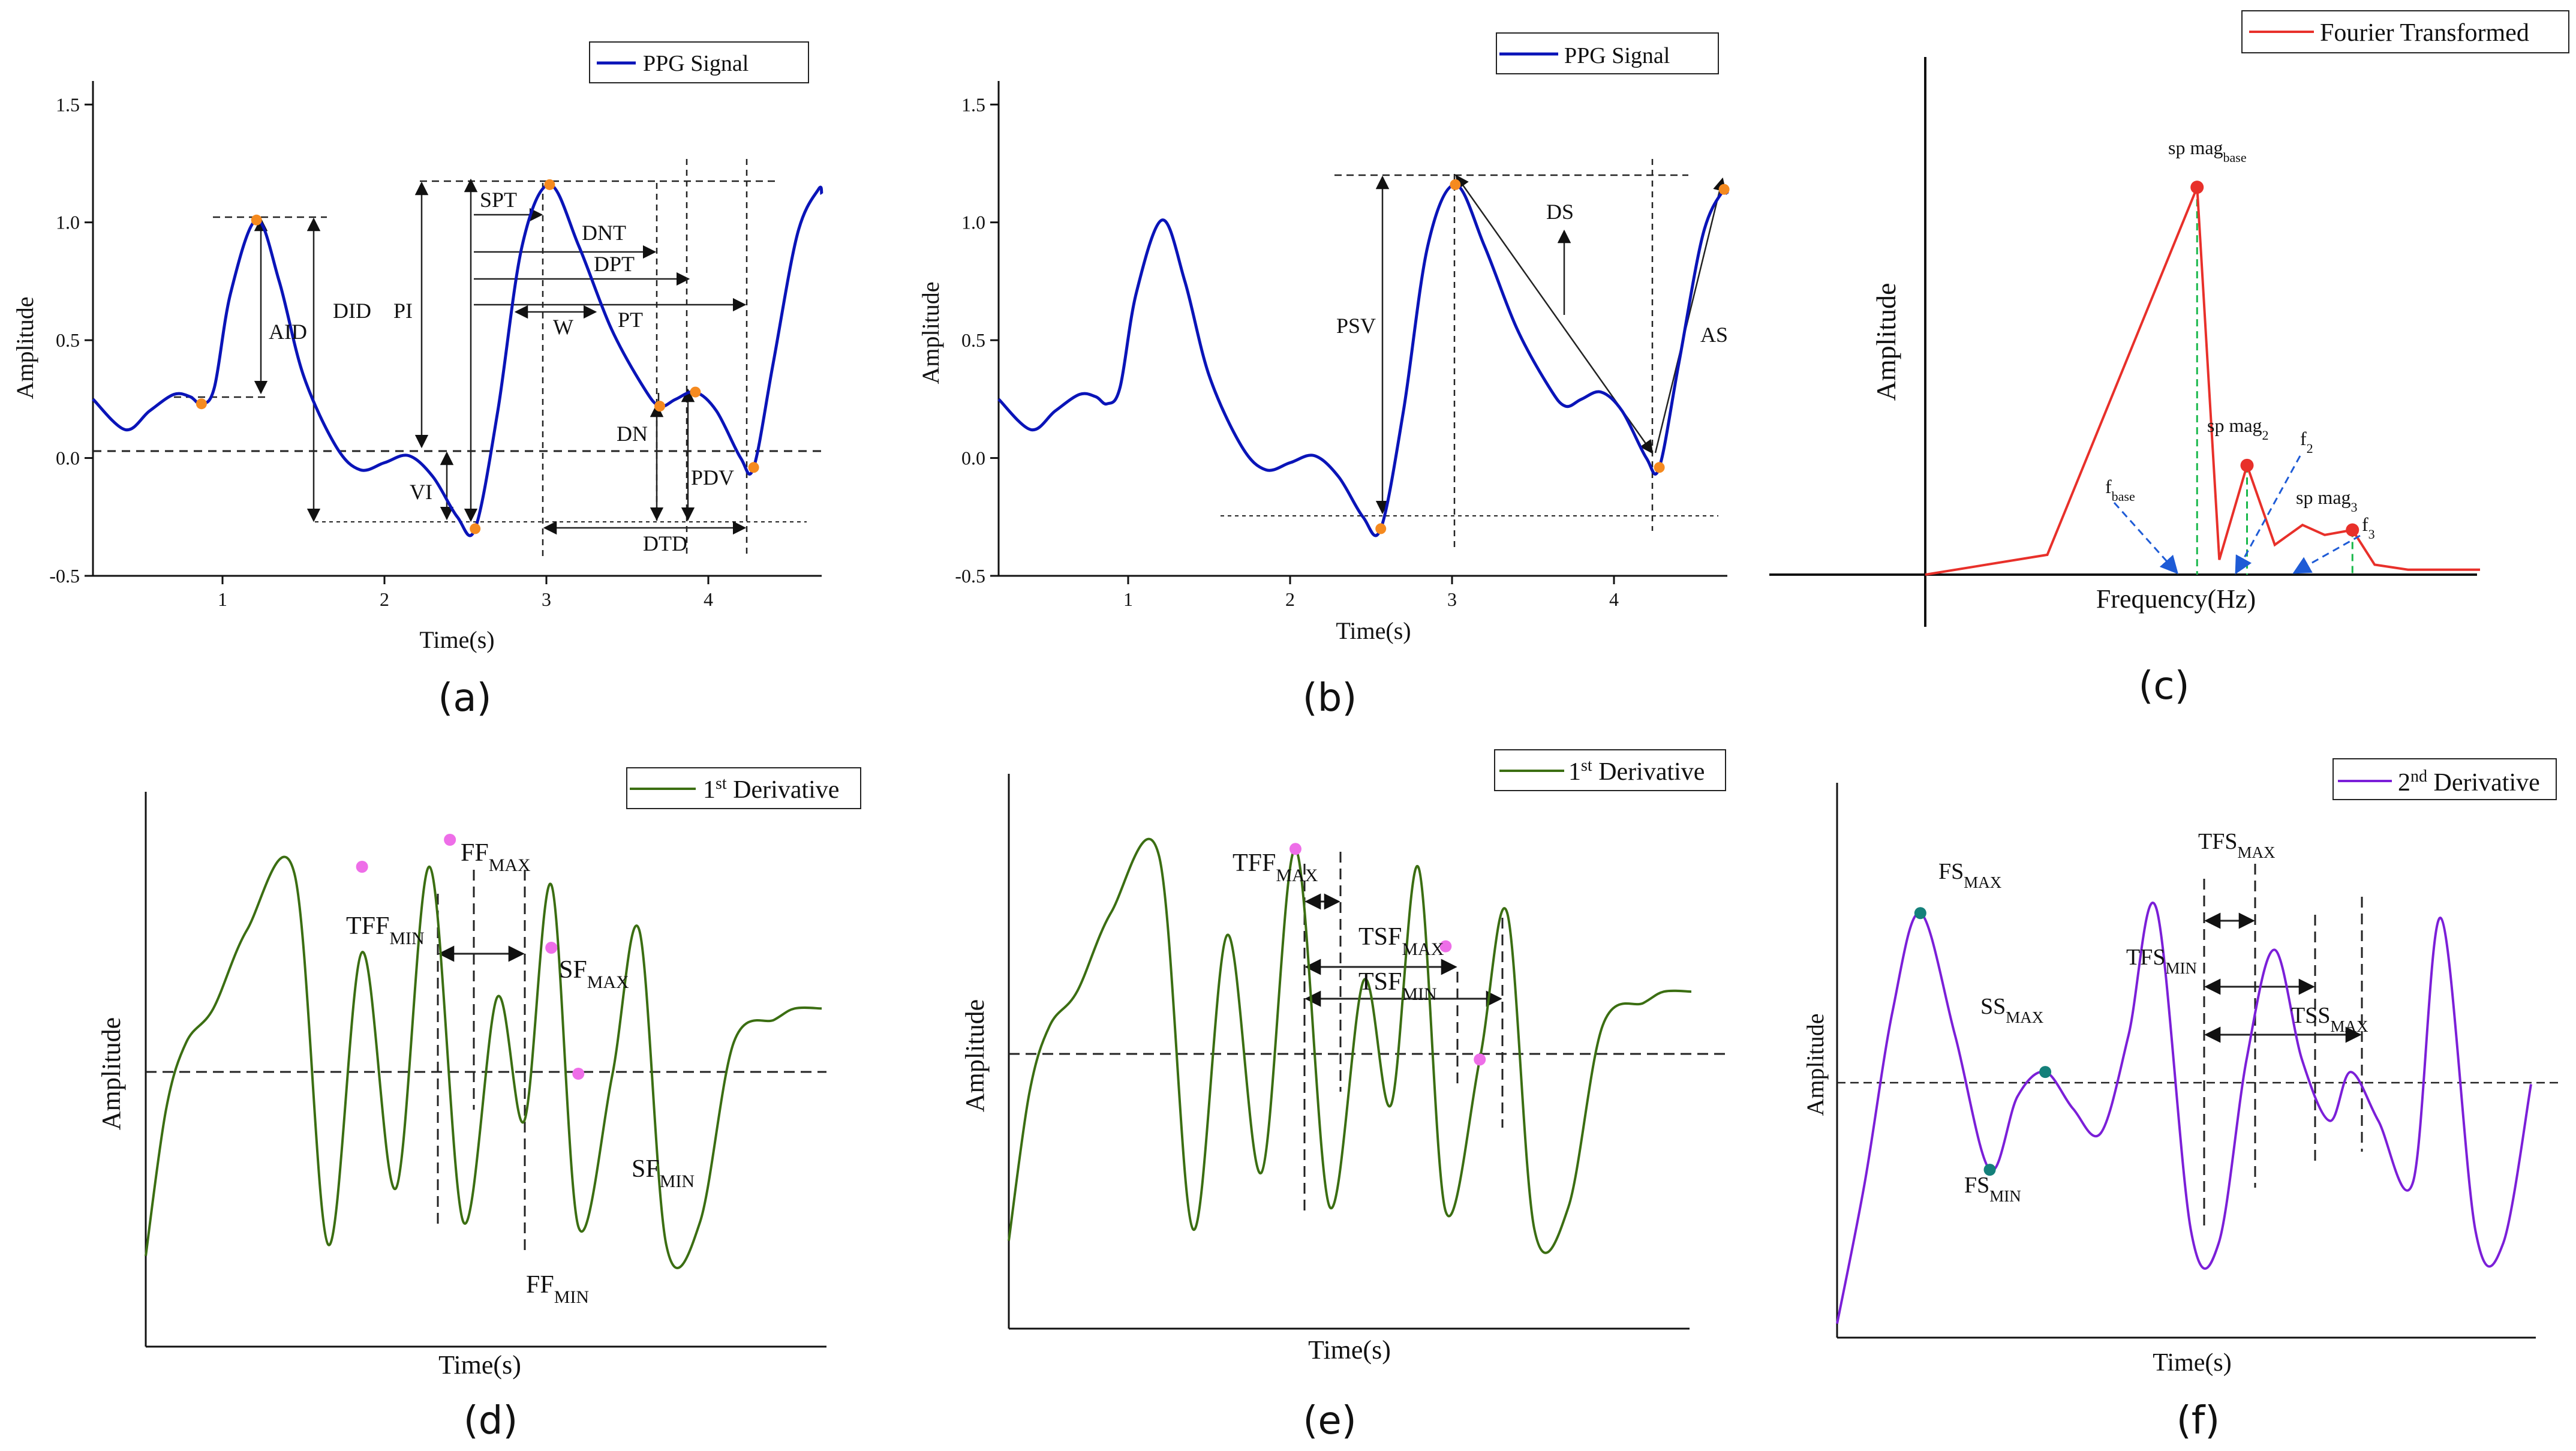 This screenshot has height=1451, width=2576. Describe the element at coordinates (709, 599) in the screenshot. I see `x-tick-label: 4` at that location.